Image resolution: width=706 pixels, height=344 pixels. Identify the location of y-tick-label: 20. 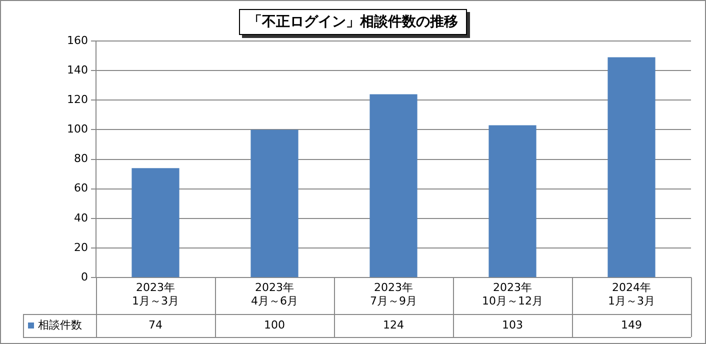
(81, 247).